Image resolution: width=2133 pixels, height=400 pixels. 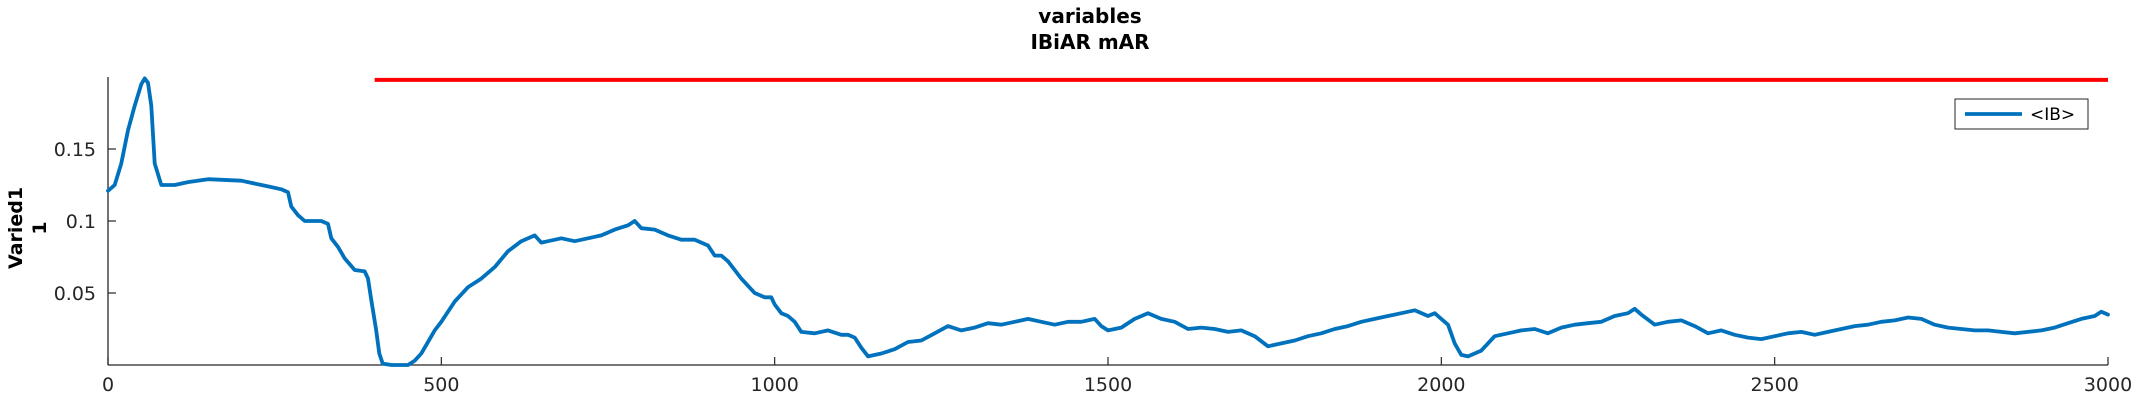 I want to click on y-tick-label: 0.1, so click(x=81, y=222).